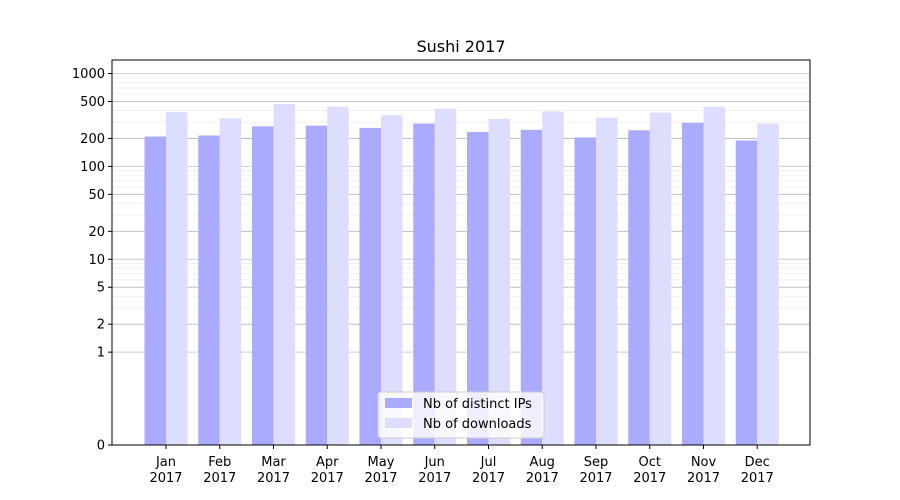 The width and height of the screenshot is (900, 500). I want to click on legend-label: Nb of downloads, so click(477, 424).